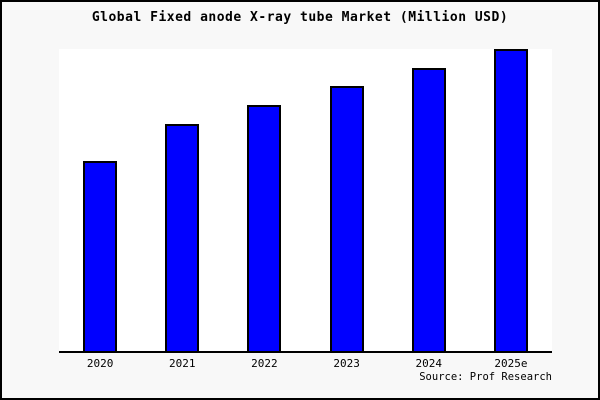 The image size is (600, 400). I want to click on x-axis-labels: 2020 2021 2022 2023 2024 2025e, so click(305, 363).